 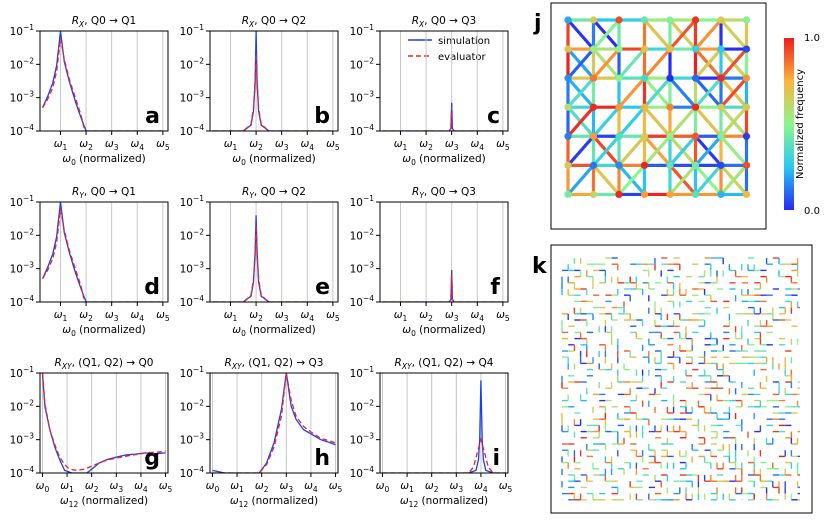 I want to click on panel-title: RXY, (Q1, Q2) → Q3, so click(x=274, y=364).